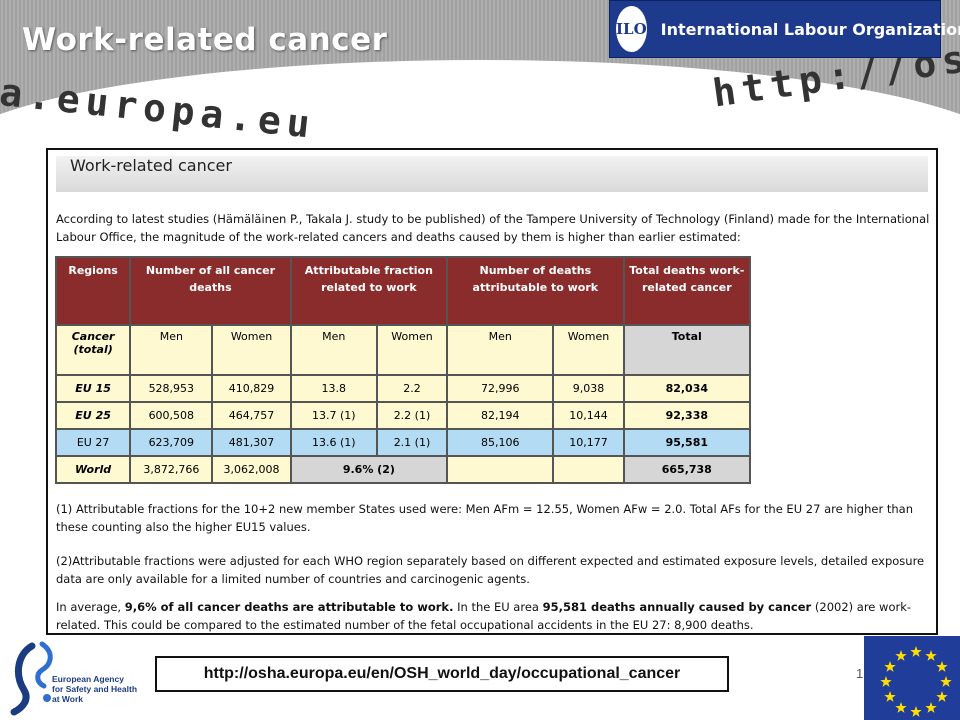 The height and width of the screenshot is (720, 960). Describe the element at coordinates (677, 607) in the screenshot. I see `summary-emphasis: 95,581 deaths annually caused by cancer` at that location.